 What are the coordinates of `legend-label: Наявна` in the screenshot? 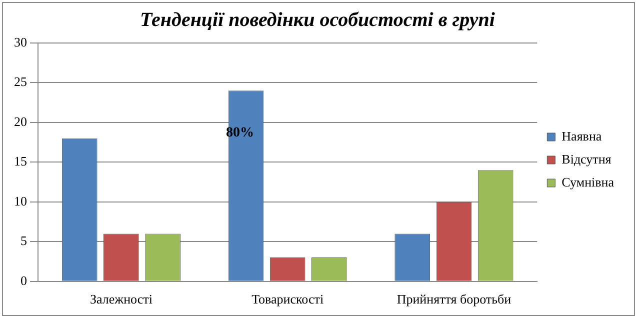 It's located at (582, 136).